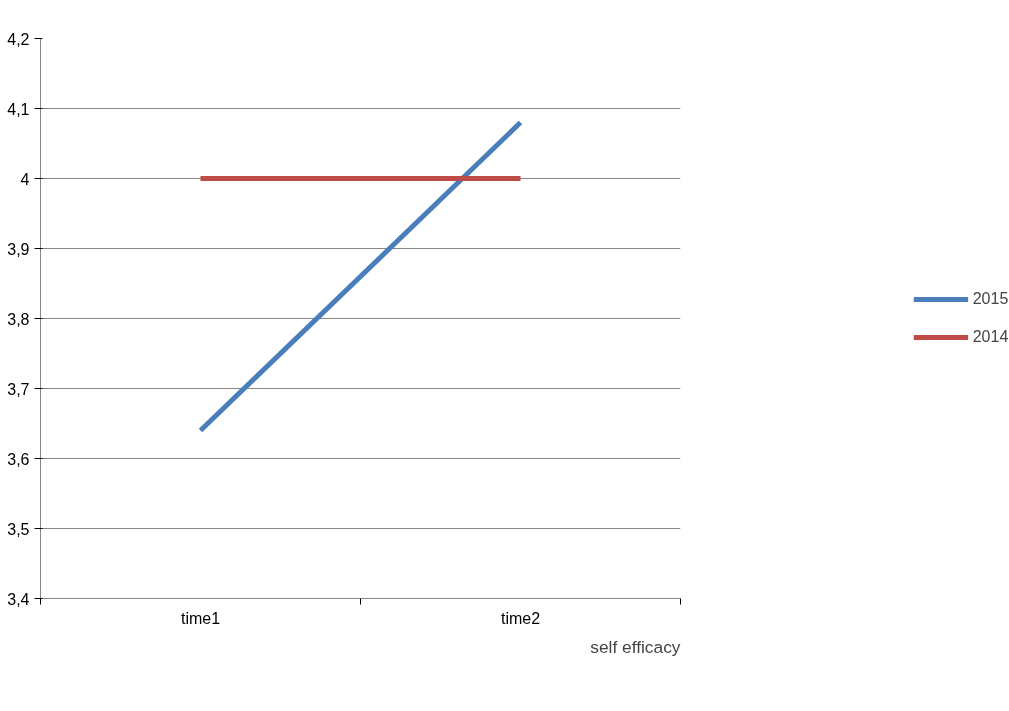  What do you see at coordinates (18, 459) in the screenshot?
I see `y-tick-label: 3,6` at bounding box center [18, 459].